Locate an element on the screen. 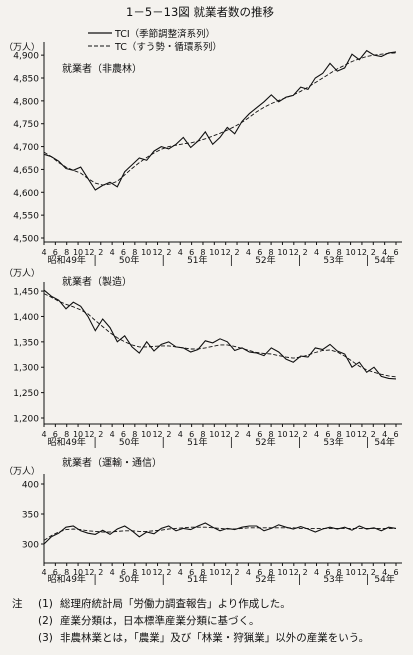  chart-nonfarm-title: 就業者（非農林） is located at coordinates (102, 68).